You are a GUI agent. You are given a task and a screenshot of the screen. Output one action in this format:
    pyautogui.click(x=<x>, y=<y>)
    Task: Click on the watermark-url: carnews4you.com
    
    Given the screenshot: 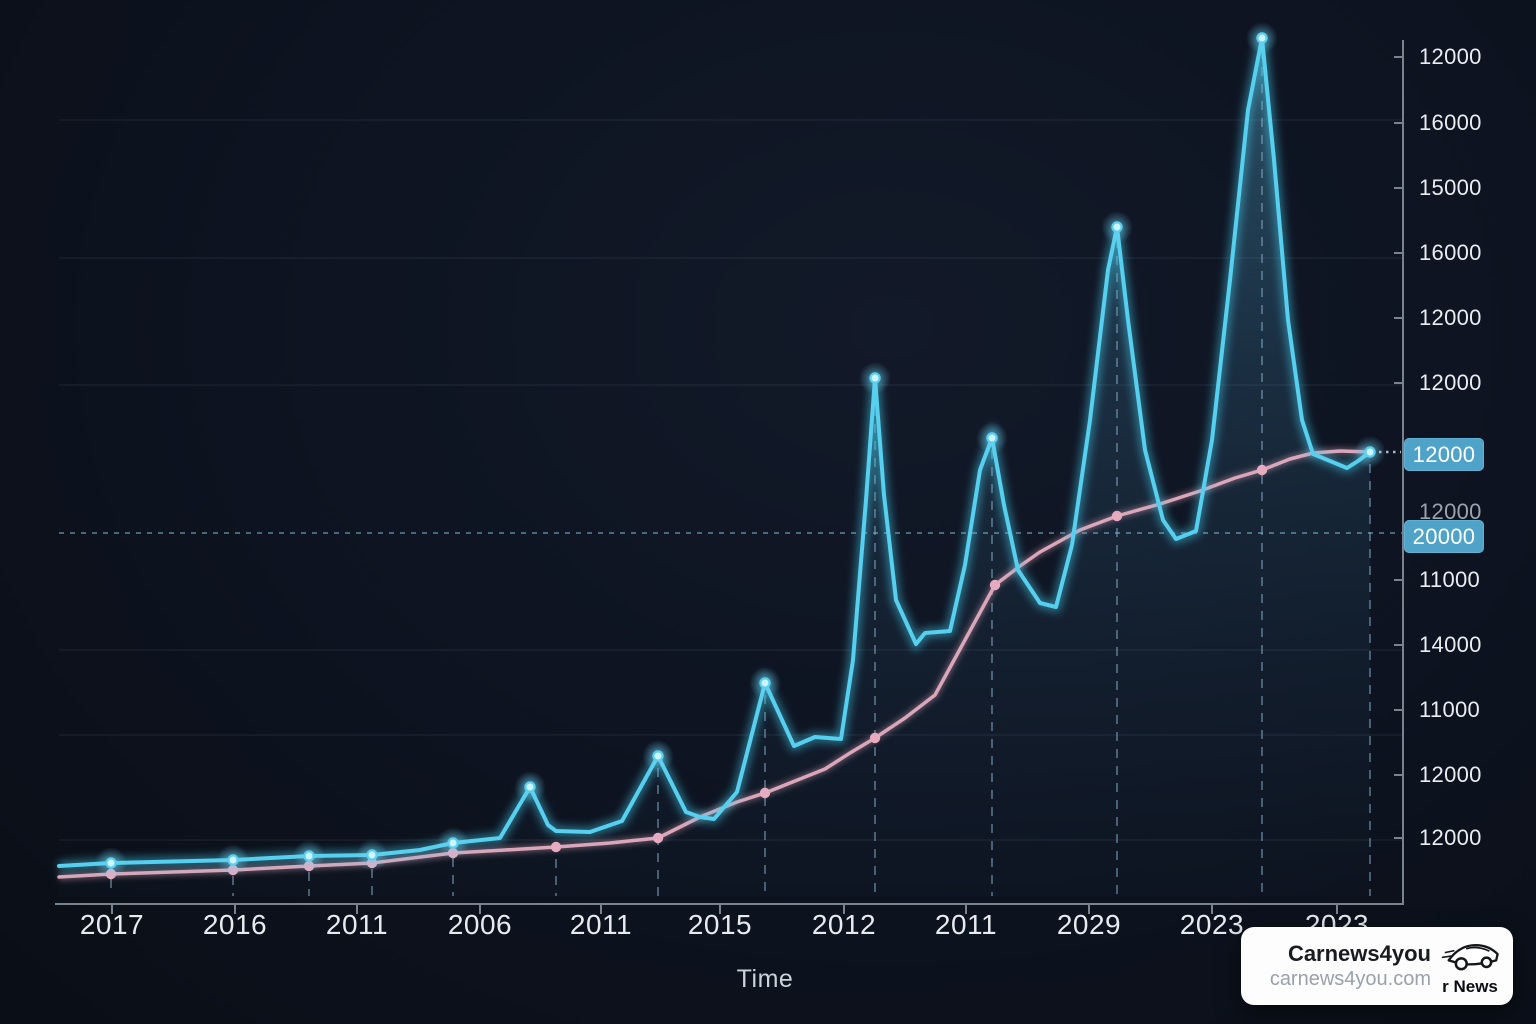 What is the action you would take?
    pyautogui.click(x=1350, y=979)
    